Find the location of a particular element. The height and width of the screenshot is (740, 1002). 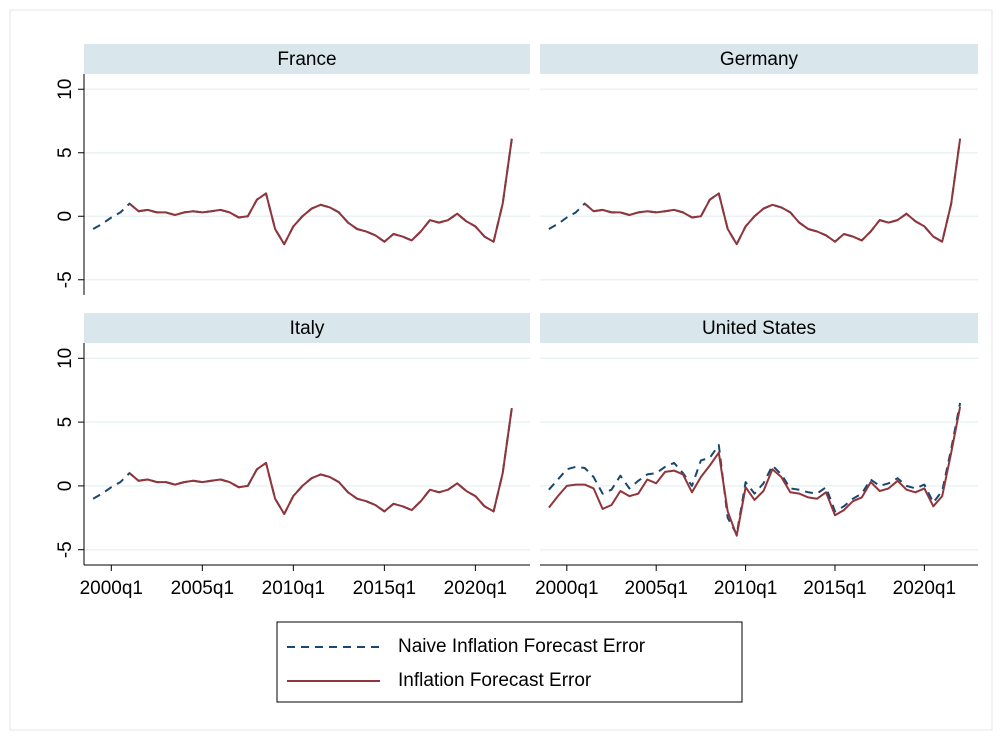

panel-title: France is located at coordinates (306, 59).